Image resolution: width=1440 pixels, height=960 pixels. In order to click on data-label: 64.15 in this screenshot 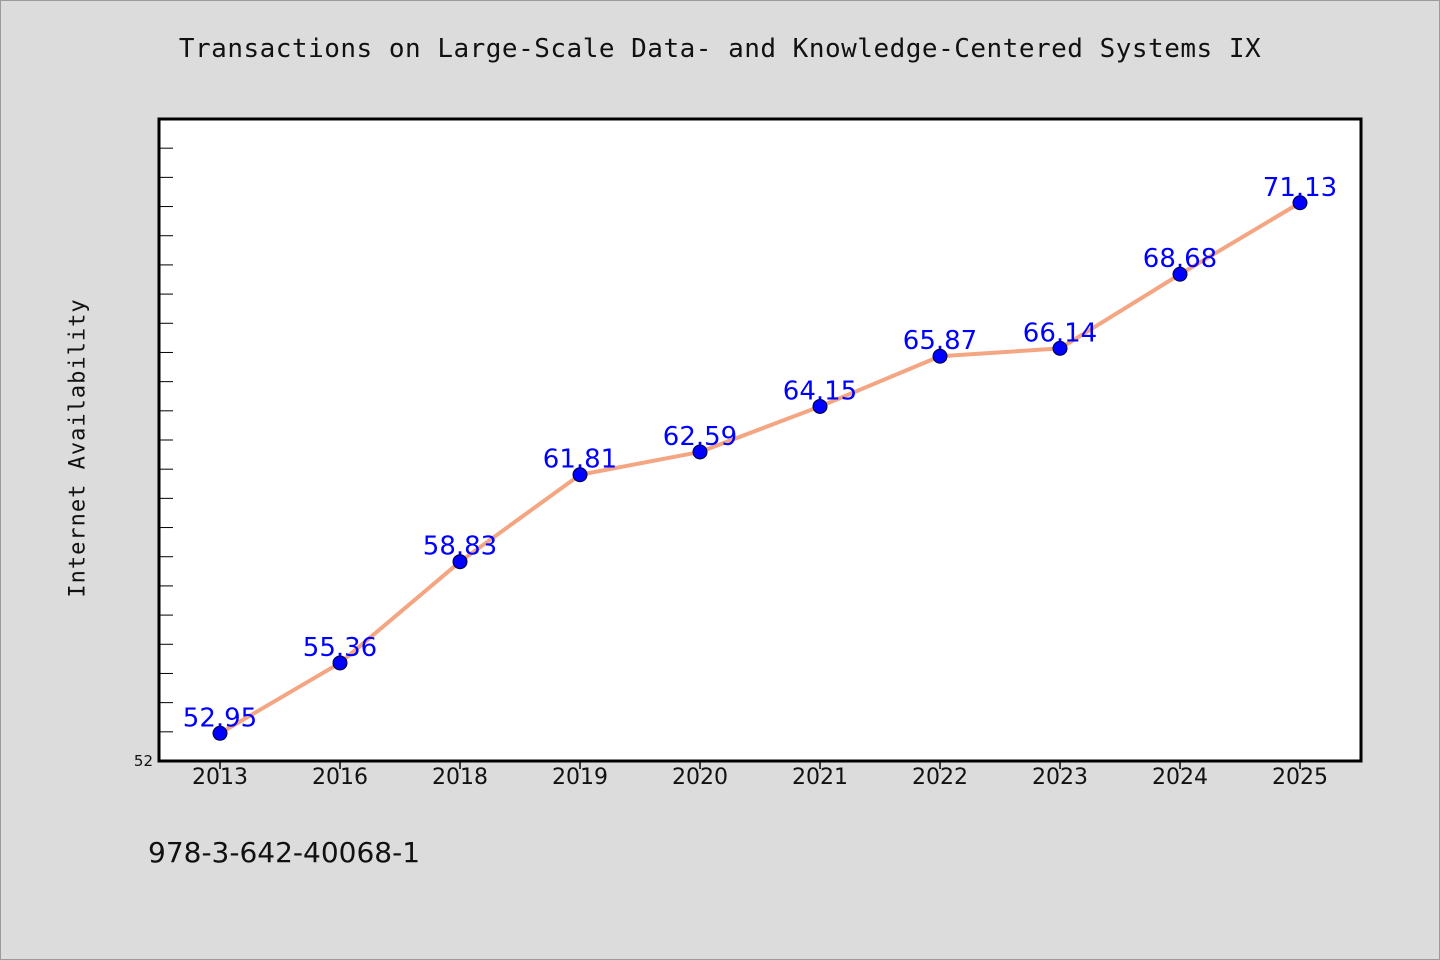, I will do `click(820, 391)`.